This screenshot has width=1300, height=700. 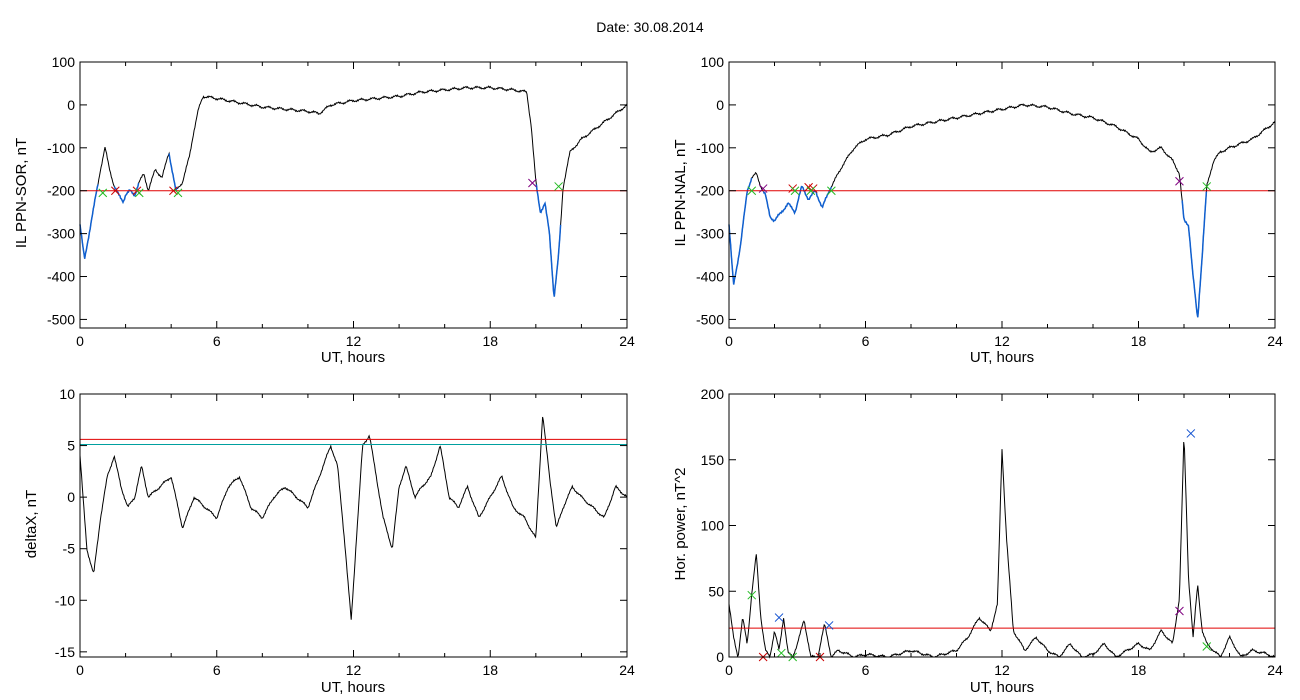 What do you see at coordinates (650, 27) in the screenshot?
I see `figure-title: Date: 30.08.2014` at bounding box center [650, 27].